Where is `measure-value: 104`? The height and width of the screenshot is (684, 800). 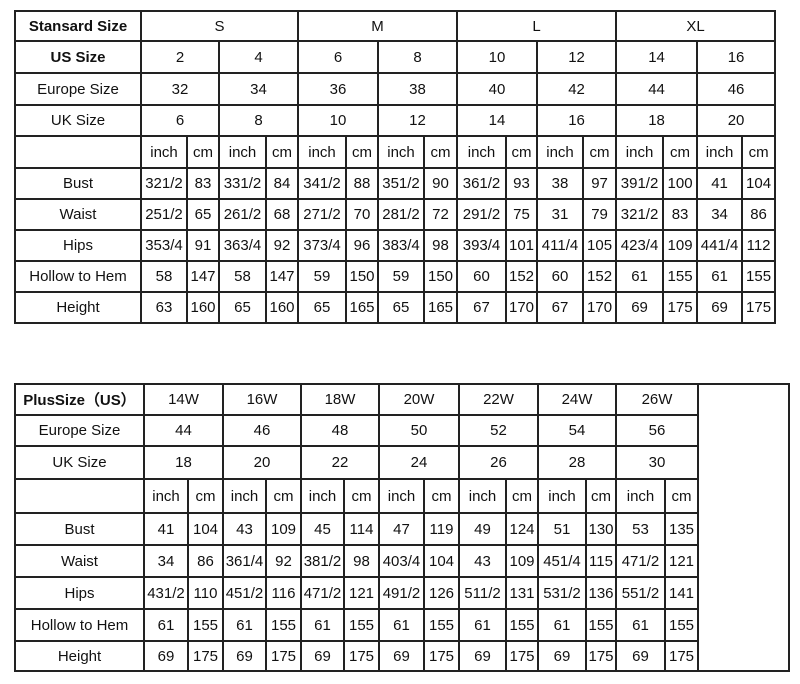
measure-value: 104 is located at coordinates (205, 529).